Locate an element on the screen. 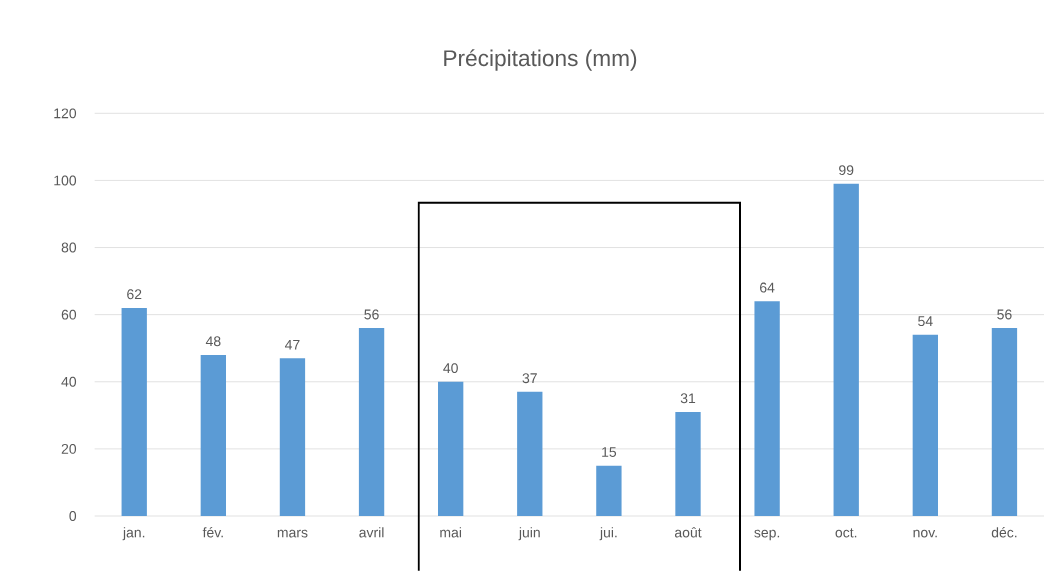 The width and height of the screenshot is (1064, 571). chart-title: Précipitations (mm) is located at coordinates (540, 60).